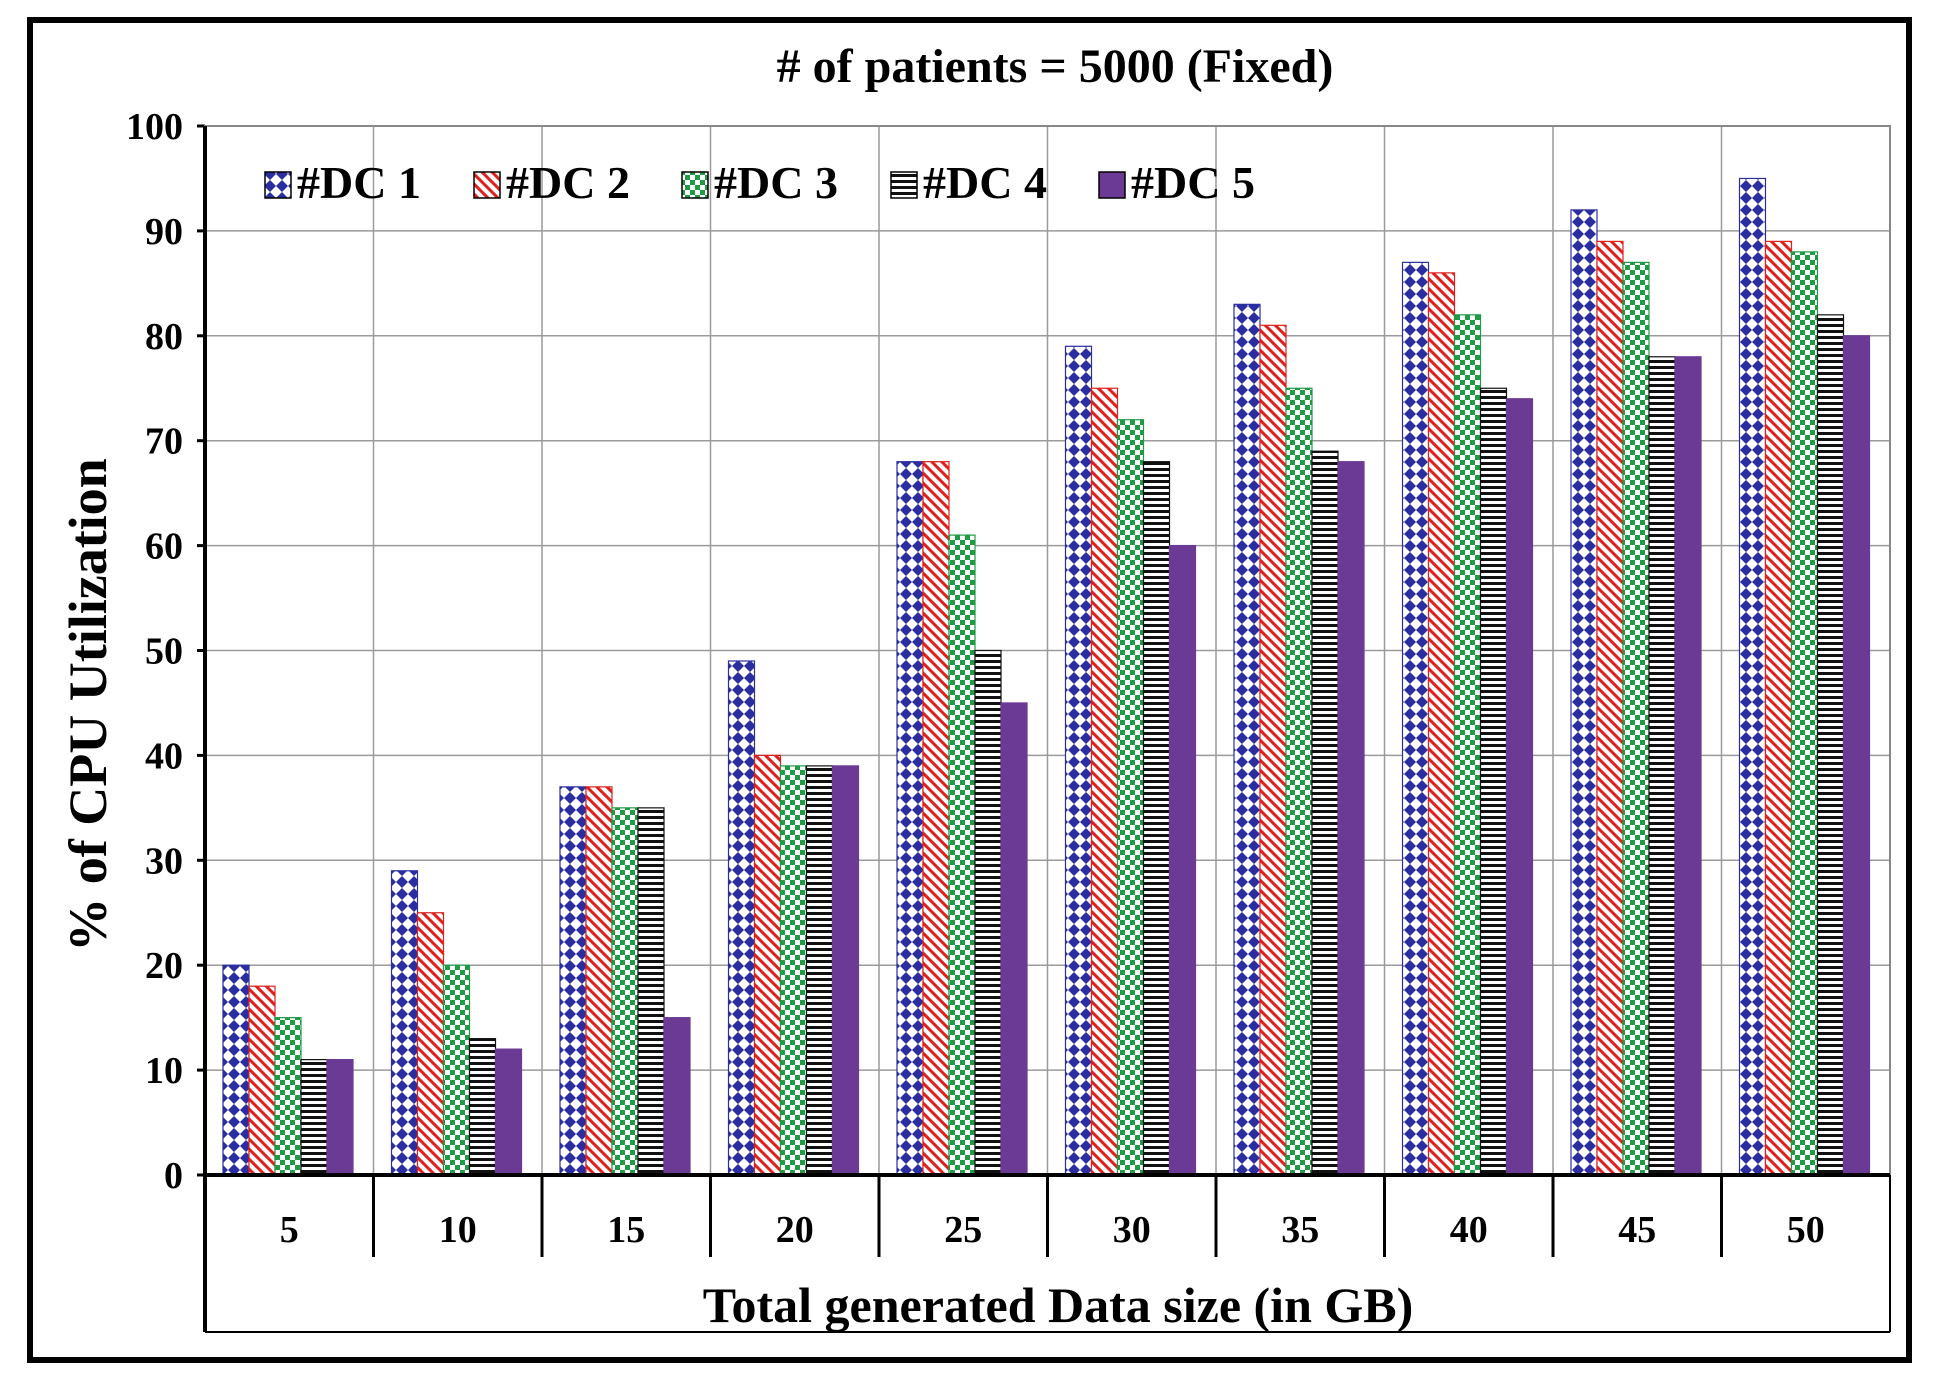 This screenshot has height=1387, width=1939. I want to click on y-tick-label: 0, so click(173, 1176).